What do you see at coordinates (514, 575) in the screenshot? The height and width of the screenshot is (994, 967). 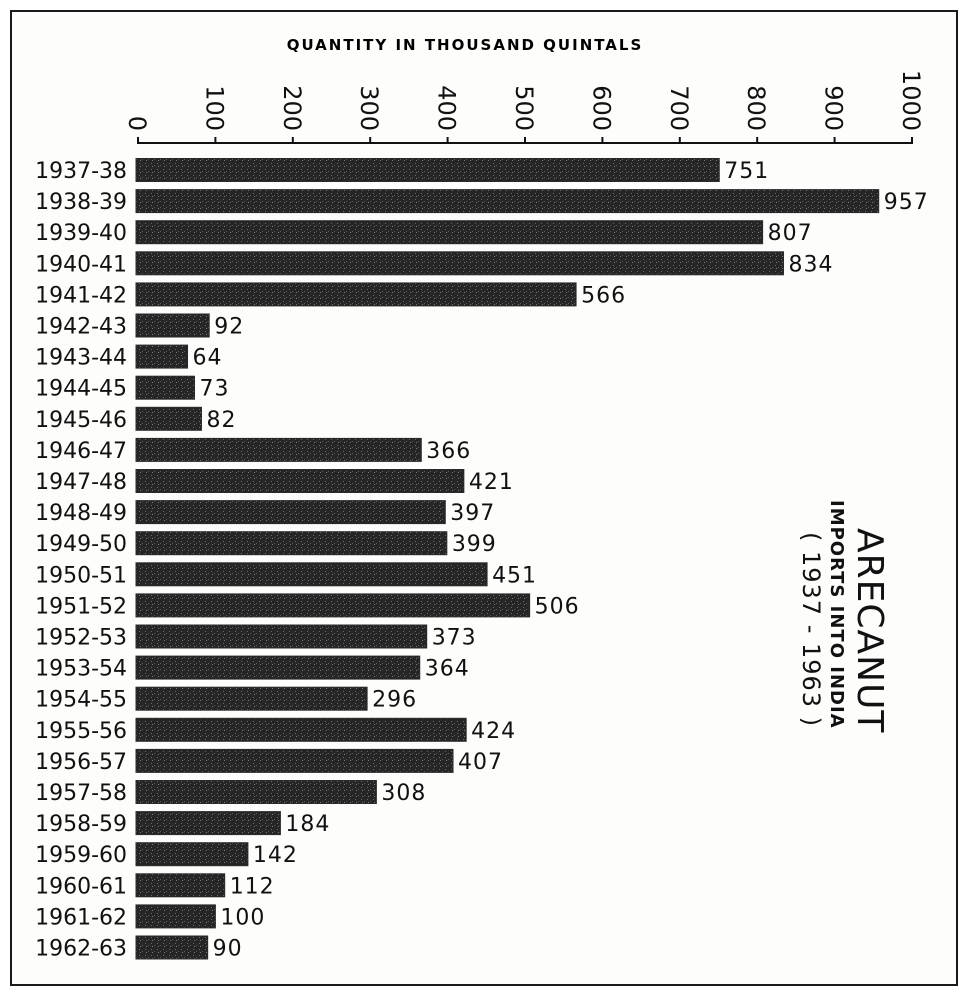 I see `value-label-1950-51: 451` at bounding box center [514, 575].